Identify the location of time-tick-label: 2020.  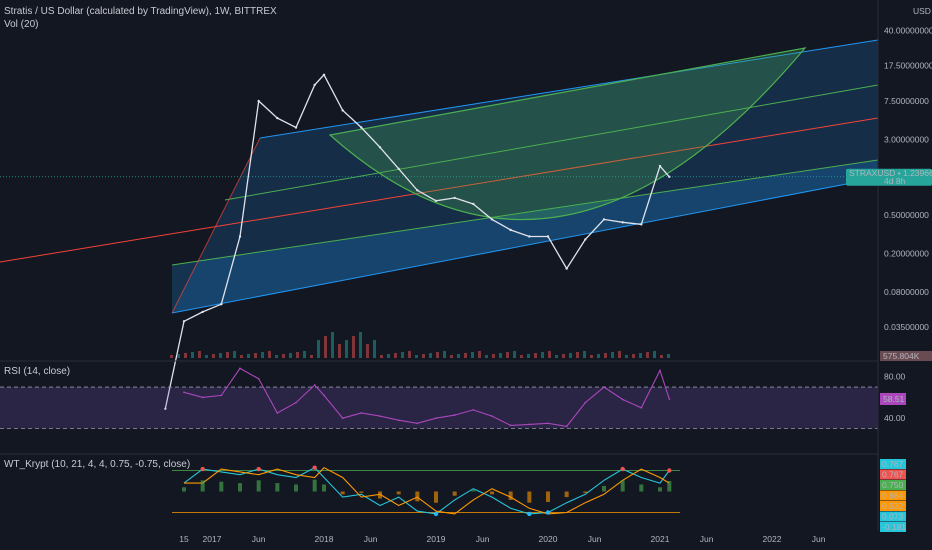
(548, 539).